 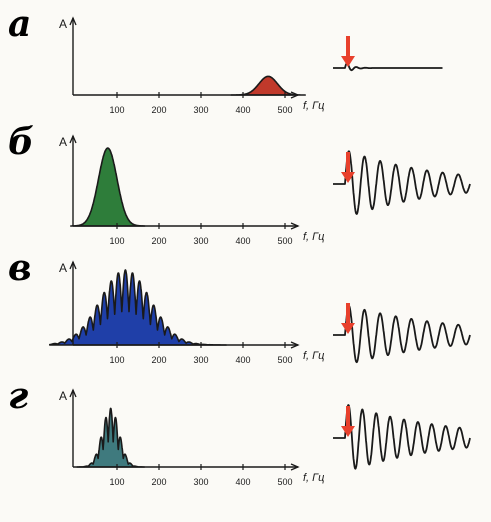 I want to click on panel-b-y-label: A, so click(x=63, y=142).